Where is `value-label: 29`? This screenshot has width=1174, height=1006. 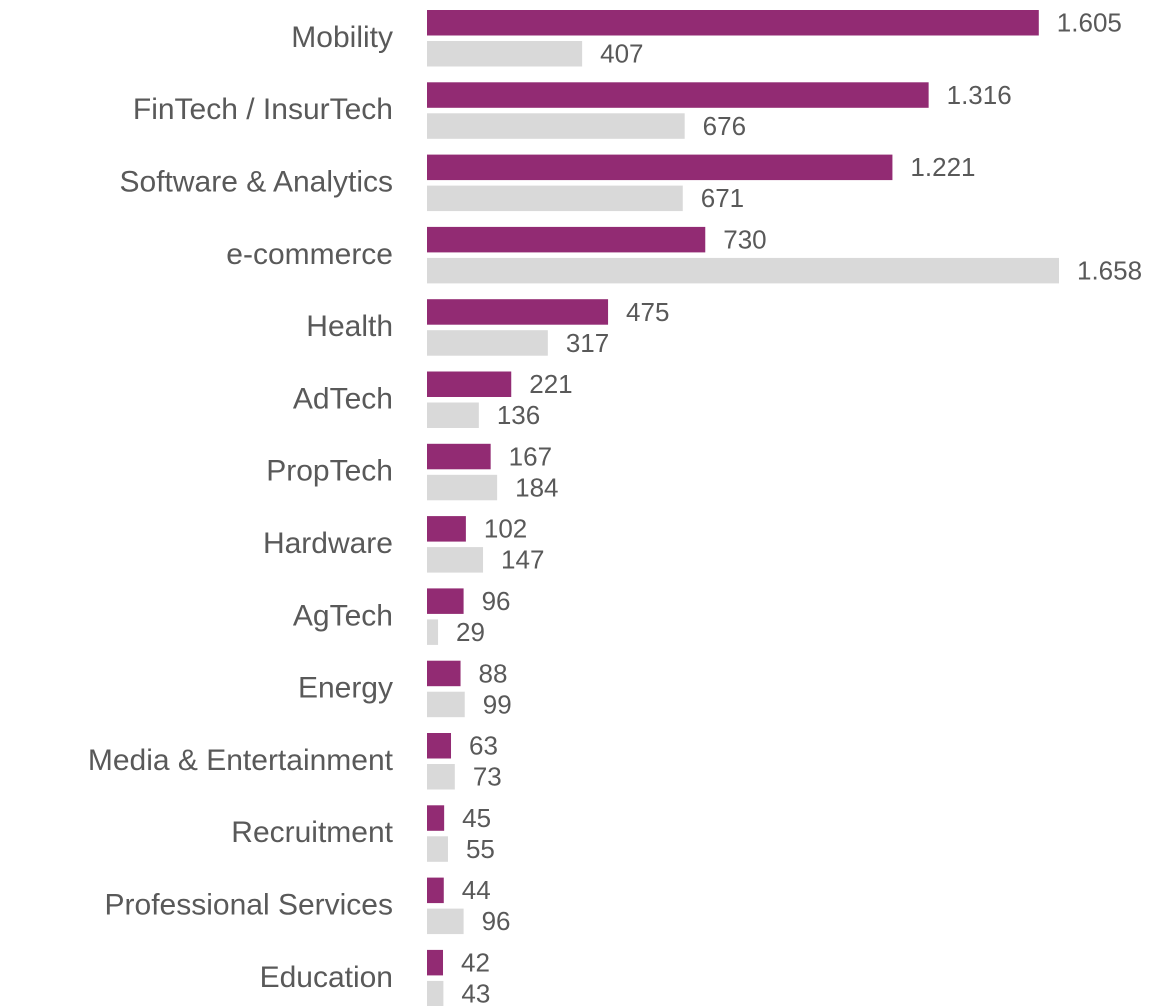 value-label: 29 is located at coordinates (470, 632).